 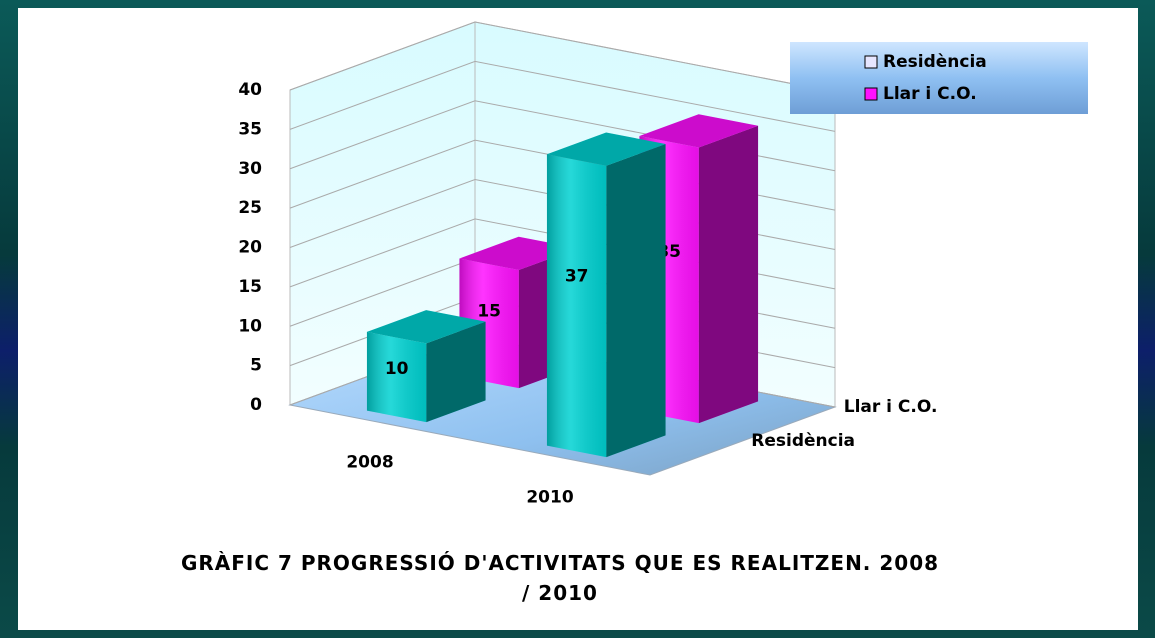 I want to click on y-tick-label: 0, so click(x=256, y=405).